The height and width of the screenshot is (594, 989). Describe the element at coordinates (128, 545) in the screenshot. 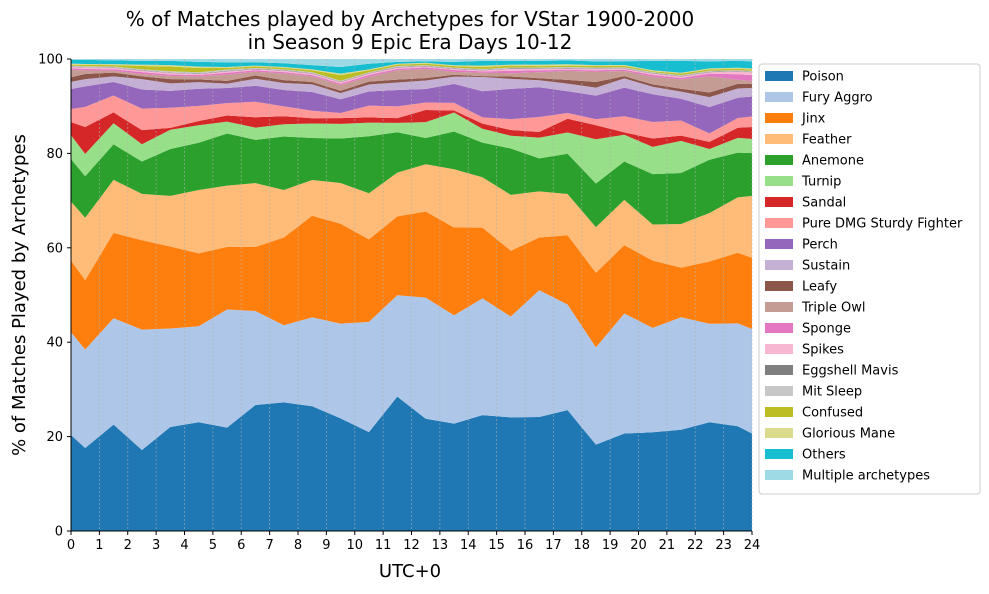

I see `x-tick-label: 2` at that location.